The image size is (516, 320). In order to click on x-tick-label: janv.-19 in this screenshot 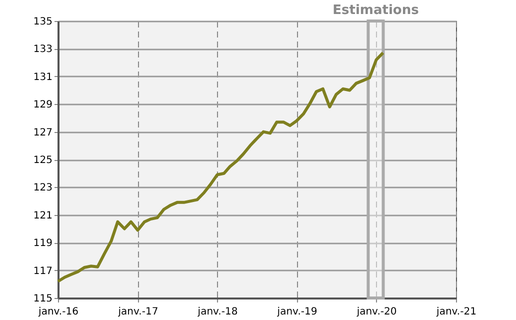, I will do `click(297, 312)`.